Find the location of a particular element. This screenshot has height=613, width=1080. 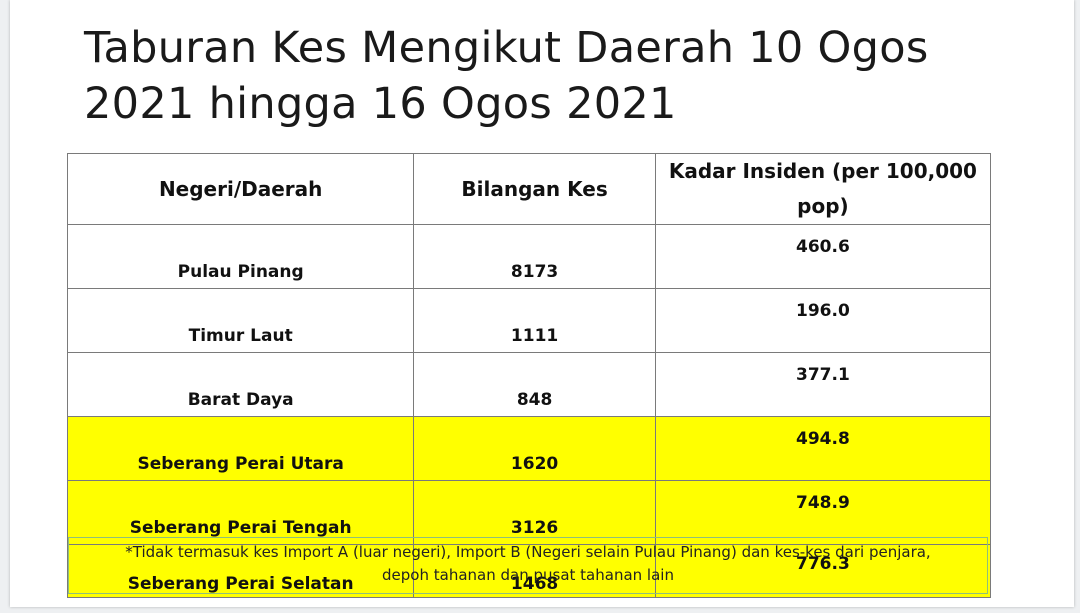

table-row-highlighted: Seberang Perai Tengah 3126 748.9 is located at coordinates (529, 512).